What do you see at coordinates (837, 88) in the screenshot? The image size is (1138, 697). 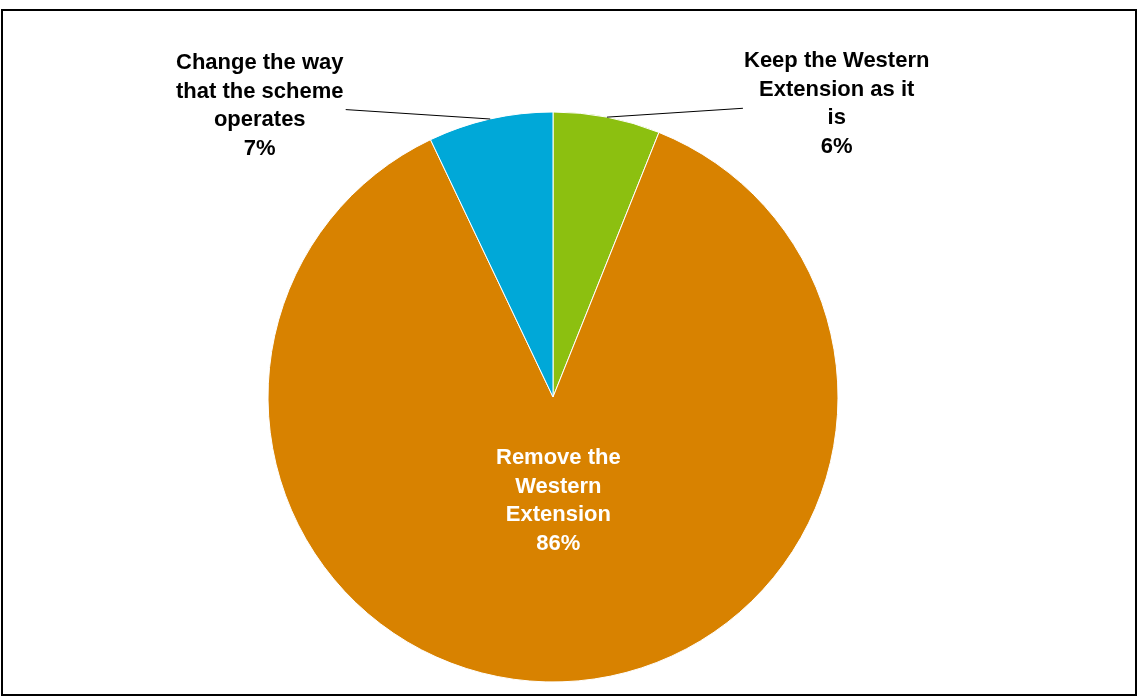 I see `slice-label: Keep the Western Extension as it is` at bounding box center [837, 88].